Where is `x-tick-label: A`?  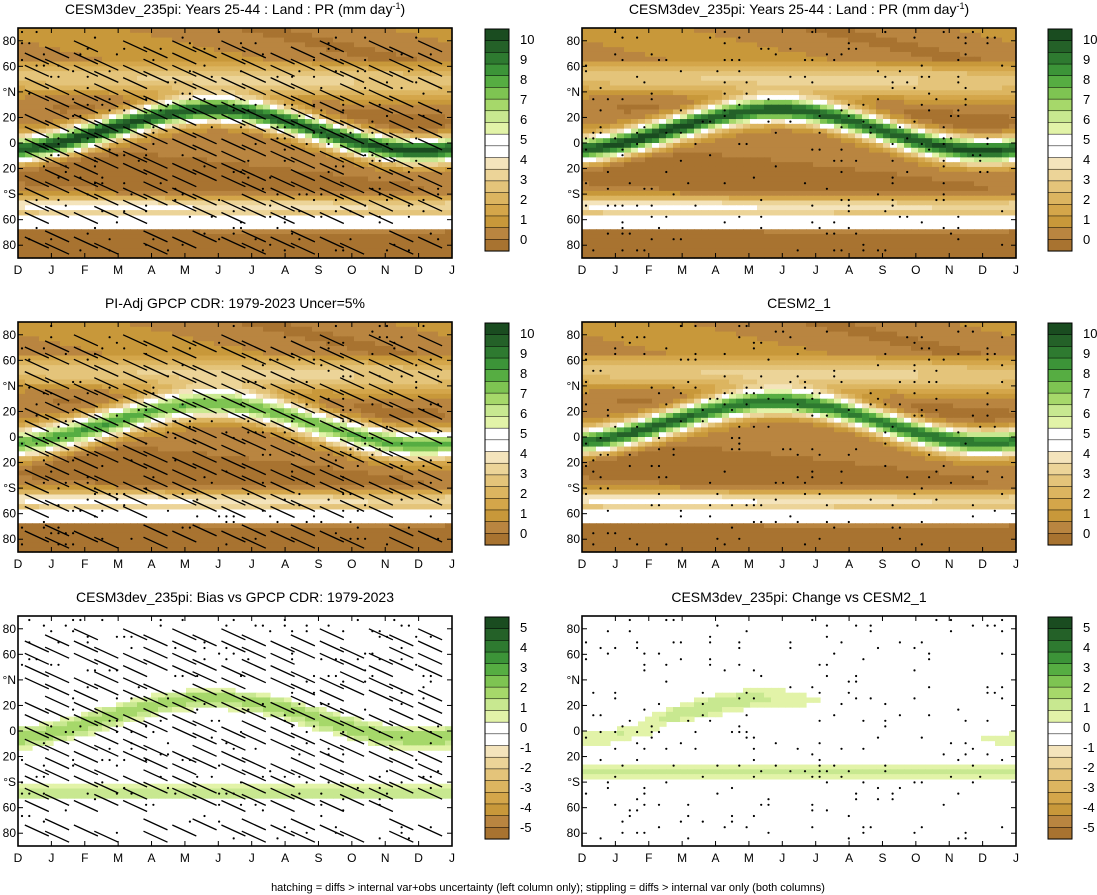 x-tick-label: A is located at coordinates (285, 270).